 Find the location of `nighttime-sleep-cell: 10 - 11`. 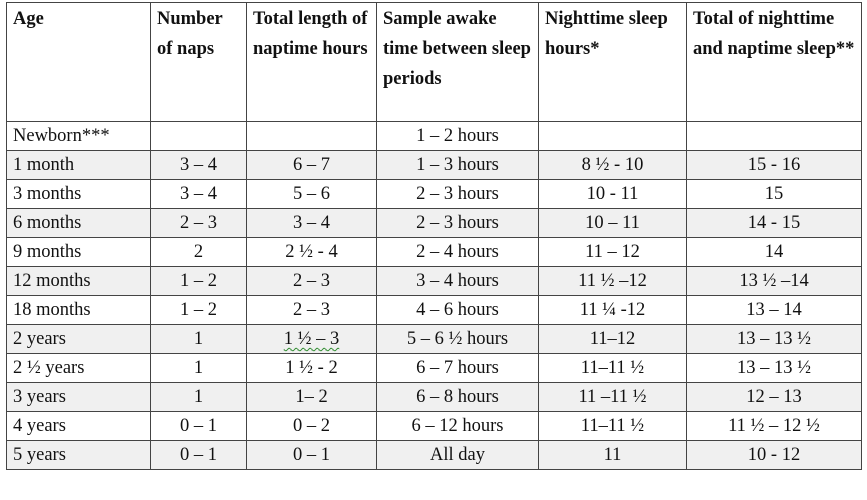

nighttime-sleep-cell: 10 - 11 is located at coordinates (612, 194).